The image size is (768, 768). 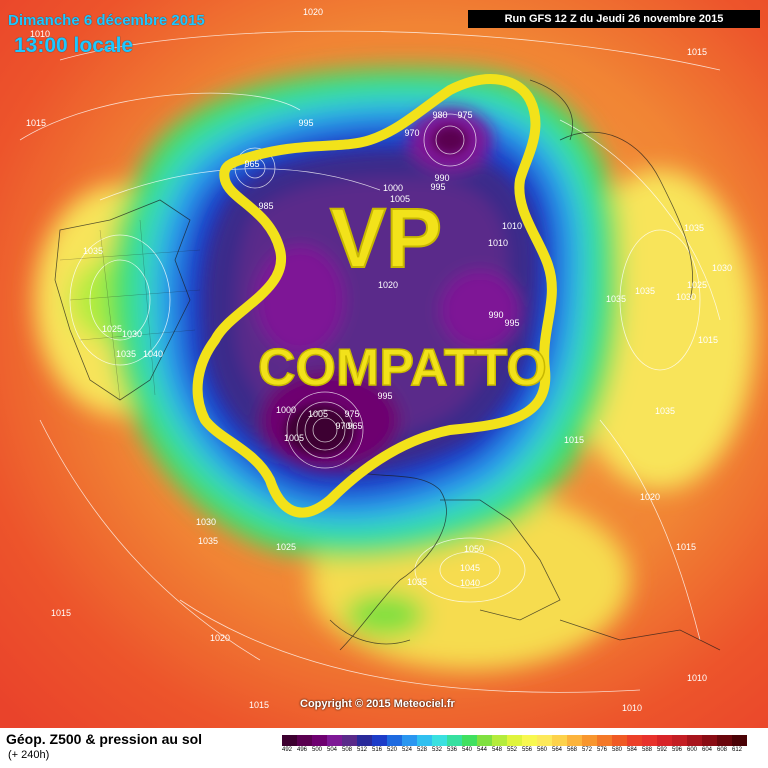 I want to click on isobar-label: 985, so click(x=266, y=206).